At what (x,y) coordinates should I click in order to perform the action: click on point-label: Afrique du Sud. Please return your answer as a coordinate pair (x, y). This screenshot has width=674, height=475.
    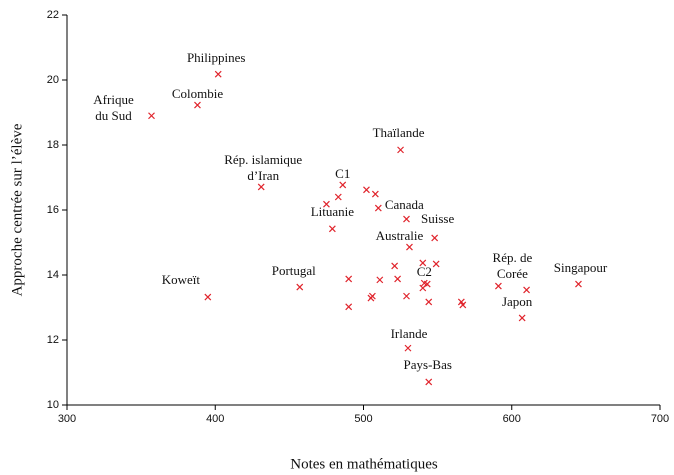
    Looking at the image, I should click on (113, 107).